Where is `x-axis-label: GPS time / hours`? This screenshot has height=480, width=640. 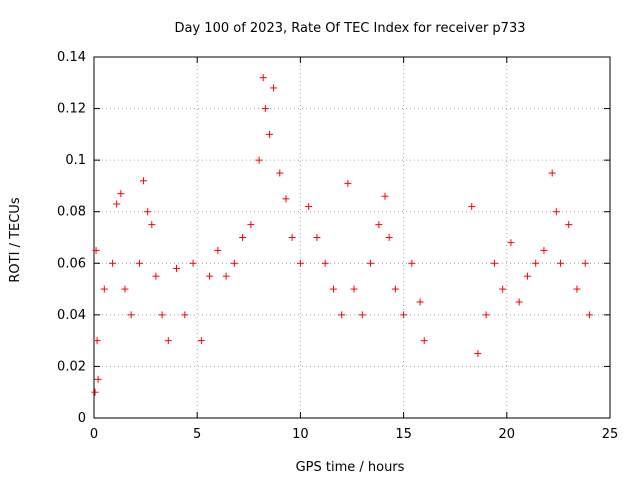
x-axis-label: GPS time / hours is located at coordinates (350, 467).